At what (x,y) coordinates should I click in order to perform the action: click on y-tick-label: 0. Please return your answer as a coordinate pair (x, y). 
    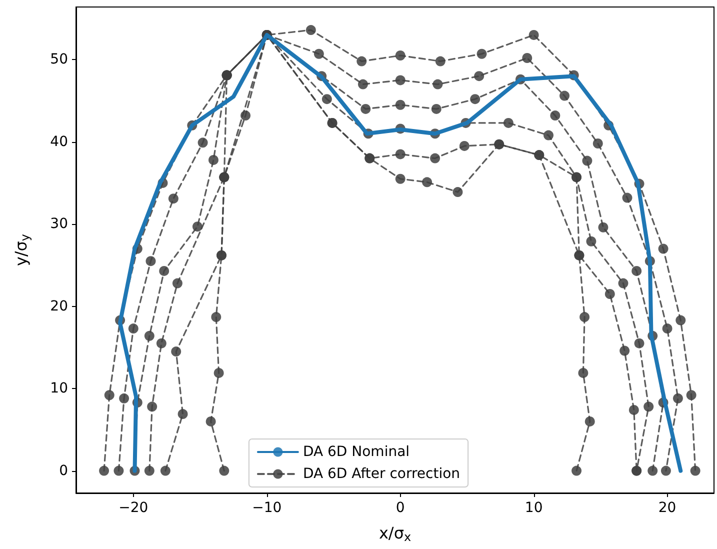
    Looking at the image, I should click on (63, 470).